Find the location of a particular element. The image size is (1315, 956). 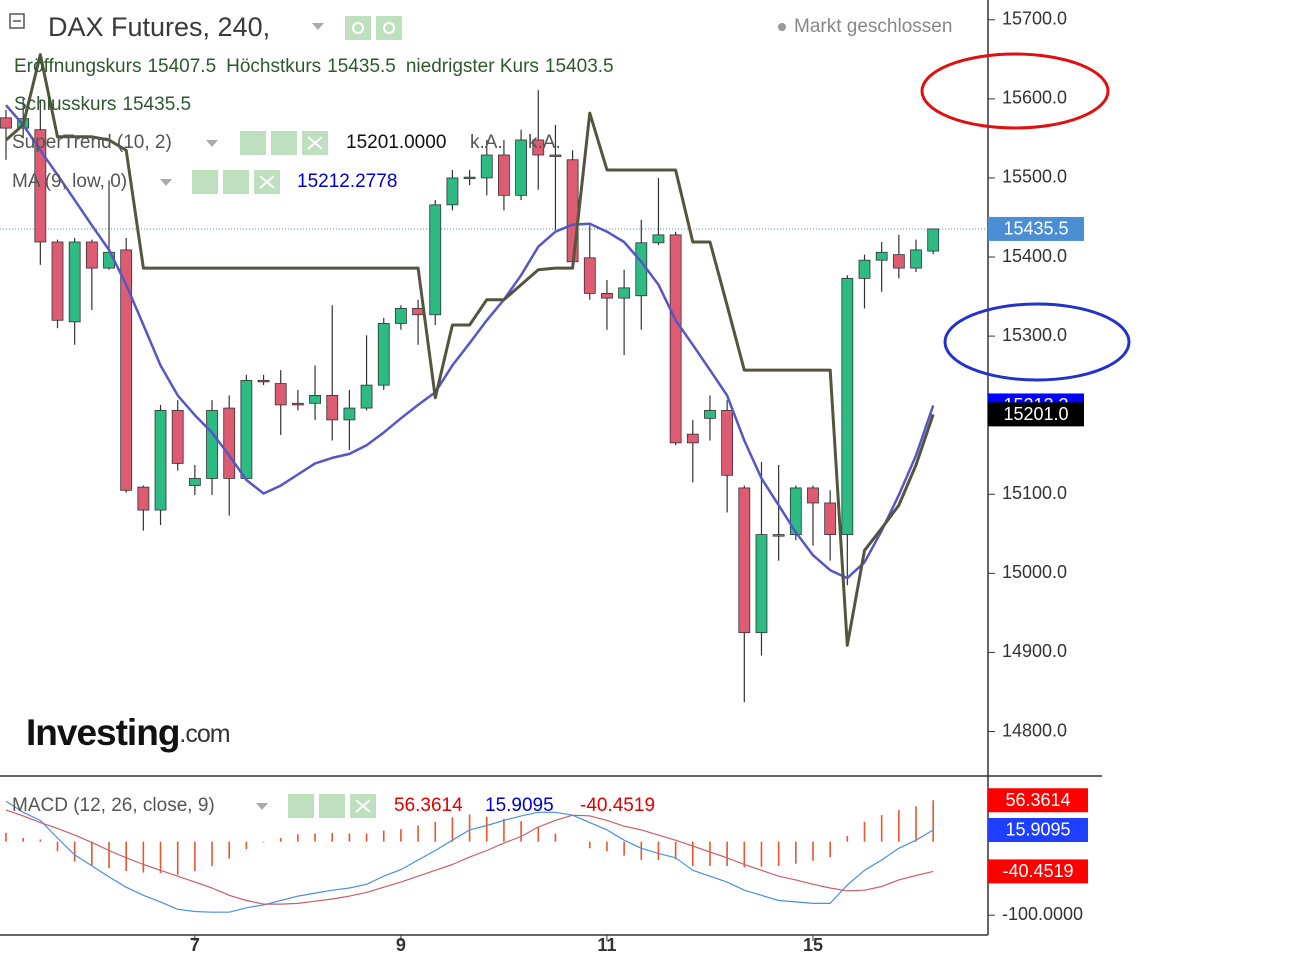

macd-value: 15.9095 is located at coordinates (519, 805).